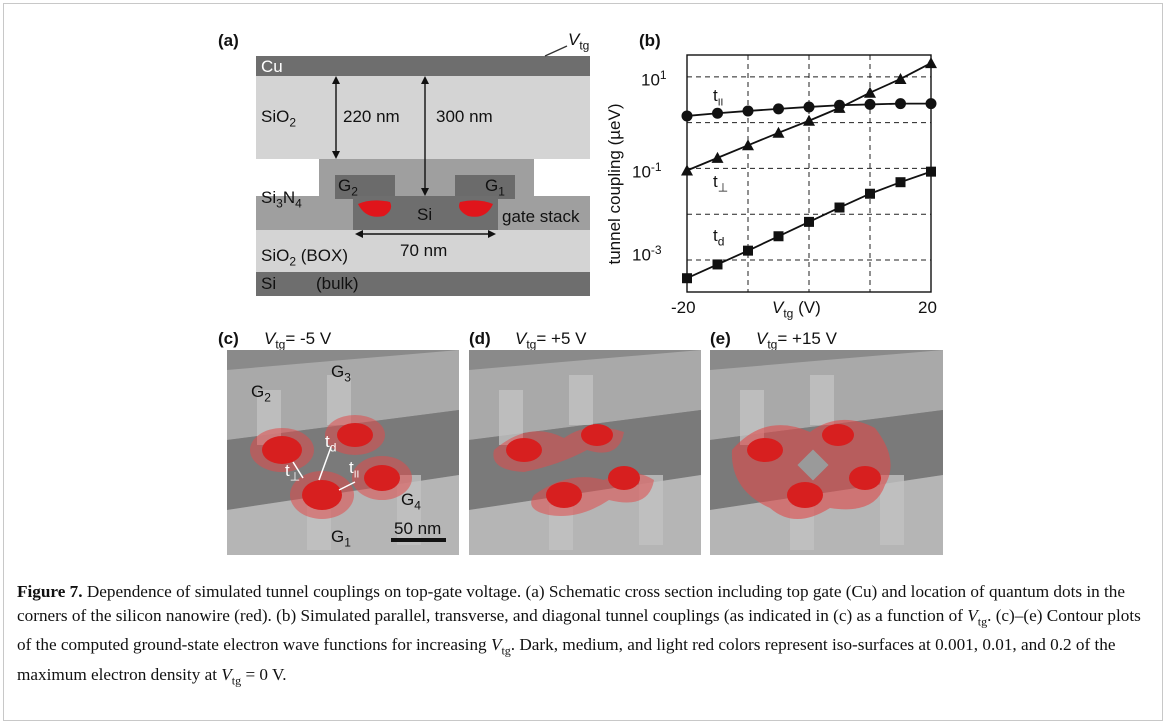  I want to click on sio2-label: SiO2, so click(279, 118).